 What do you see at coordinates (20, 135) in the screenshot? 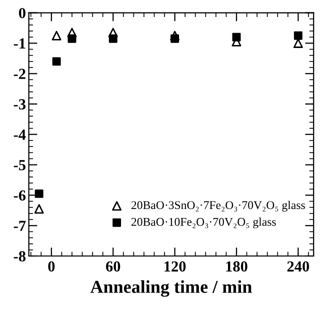
I see `y-tick-label: -4` at bounding box center [20, 135].